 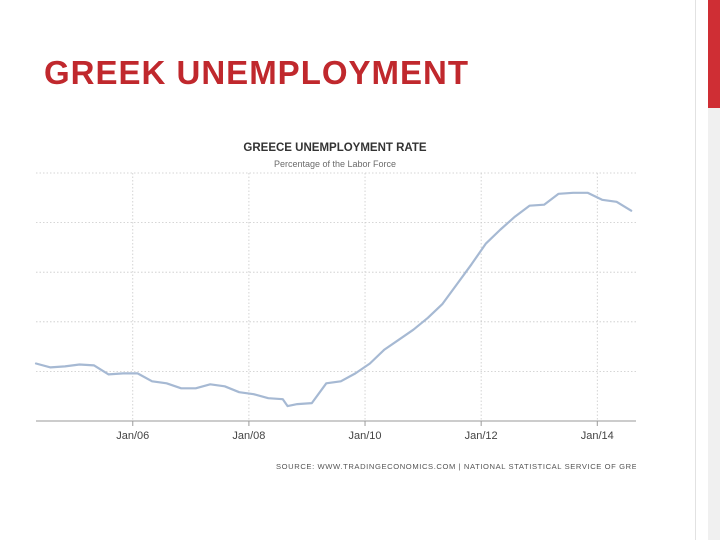 What do you see at coordinates (714, 270) in the screenshot?
I see `side-band` at bounding box center [714, 270].